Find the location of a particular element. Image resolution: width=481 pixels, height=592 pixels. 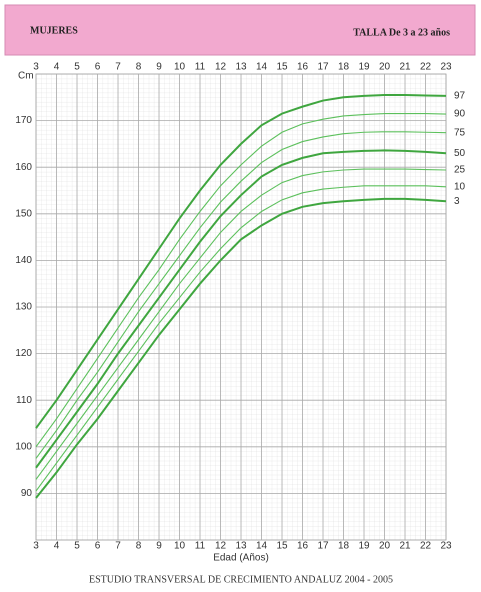

x-tick-label-top: 12 is located at coordinates (221, 67).